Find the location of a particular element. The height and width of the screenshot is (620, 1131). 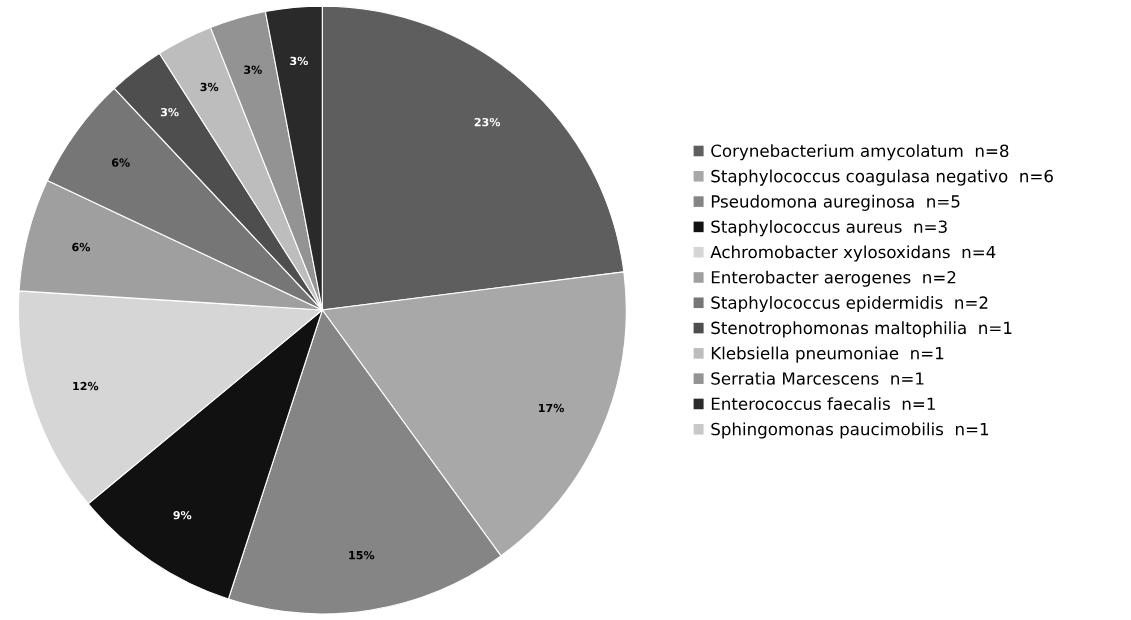

legend-label: Achromobacter xylosoxidans n=4 is located at coordinates (853, 253).